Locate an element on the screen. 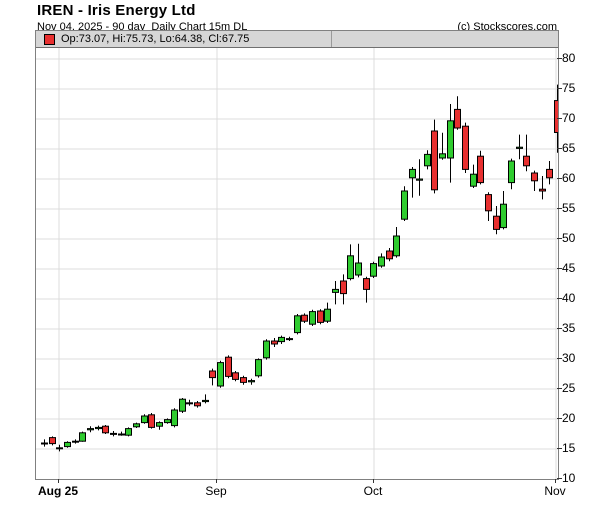 The image size is (600, 511). x-axis-label: Oct is located at coordinates (373, 491).